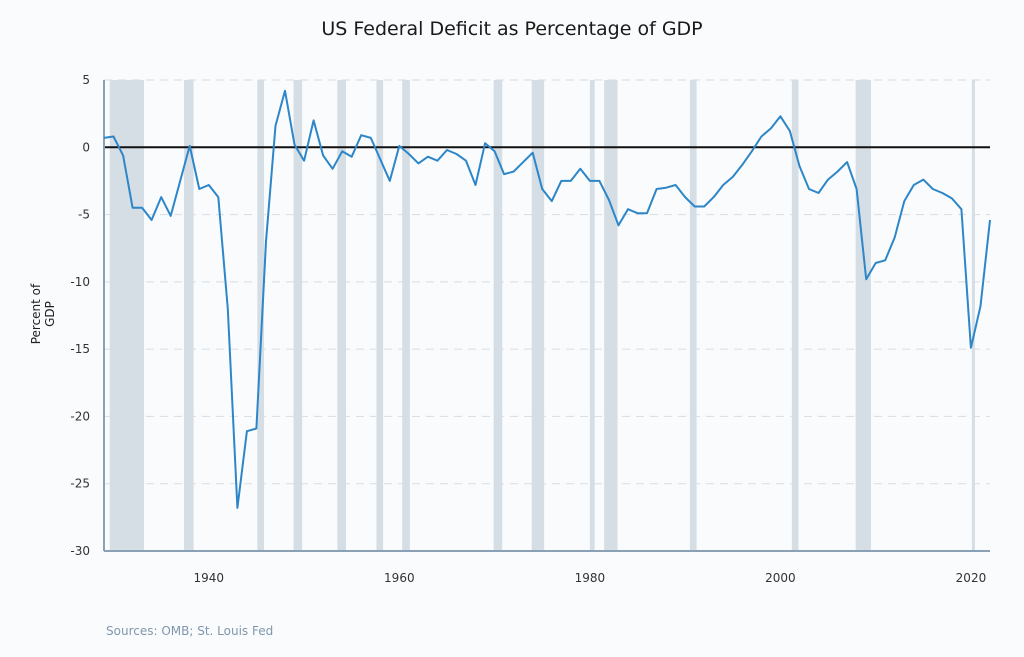 This screenshot has height=657, width=1024. Describe the element at coordinates (80, 416) in the screenshot. I see `y-tick-label: -20` at that location.